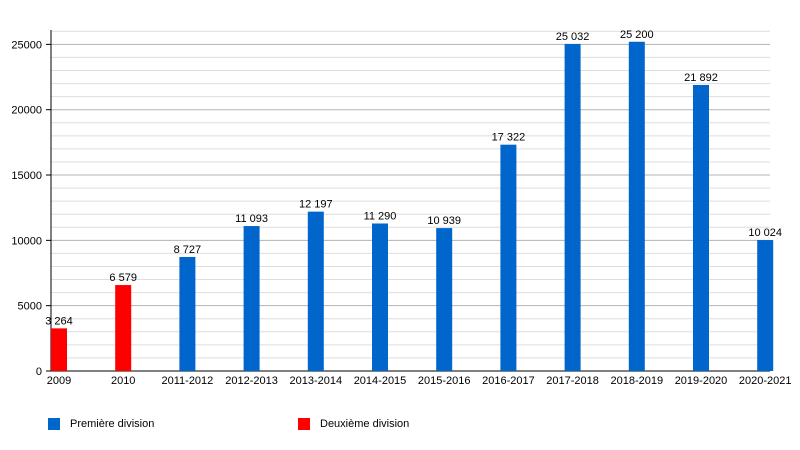 The height and width of the screenshot is (450, 800). What do you see at coordinates (188, 381) in the screenshot?
I see `x-tick-label: 2011-2012` at bounding box center [188, 381].